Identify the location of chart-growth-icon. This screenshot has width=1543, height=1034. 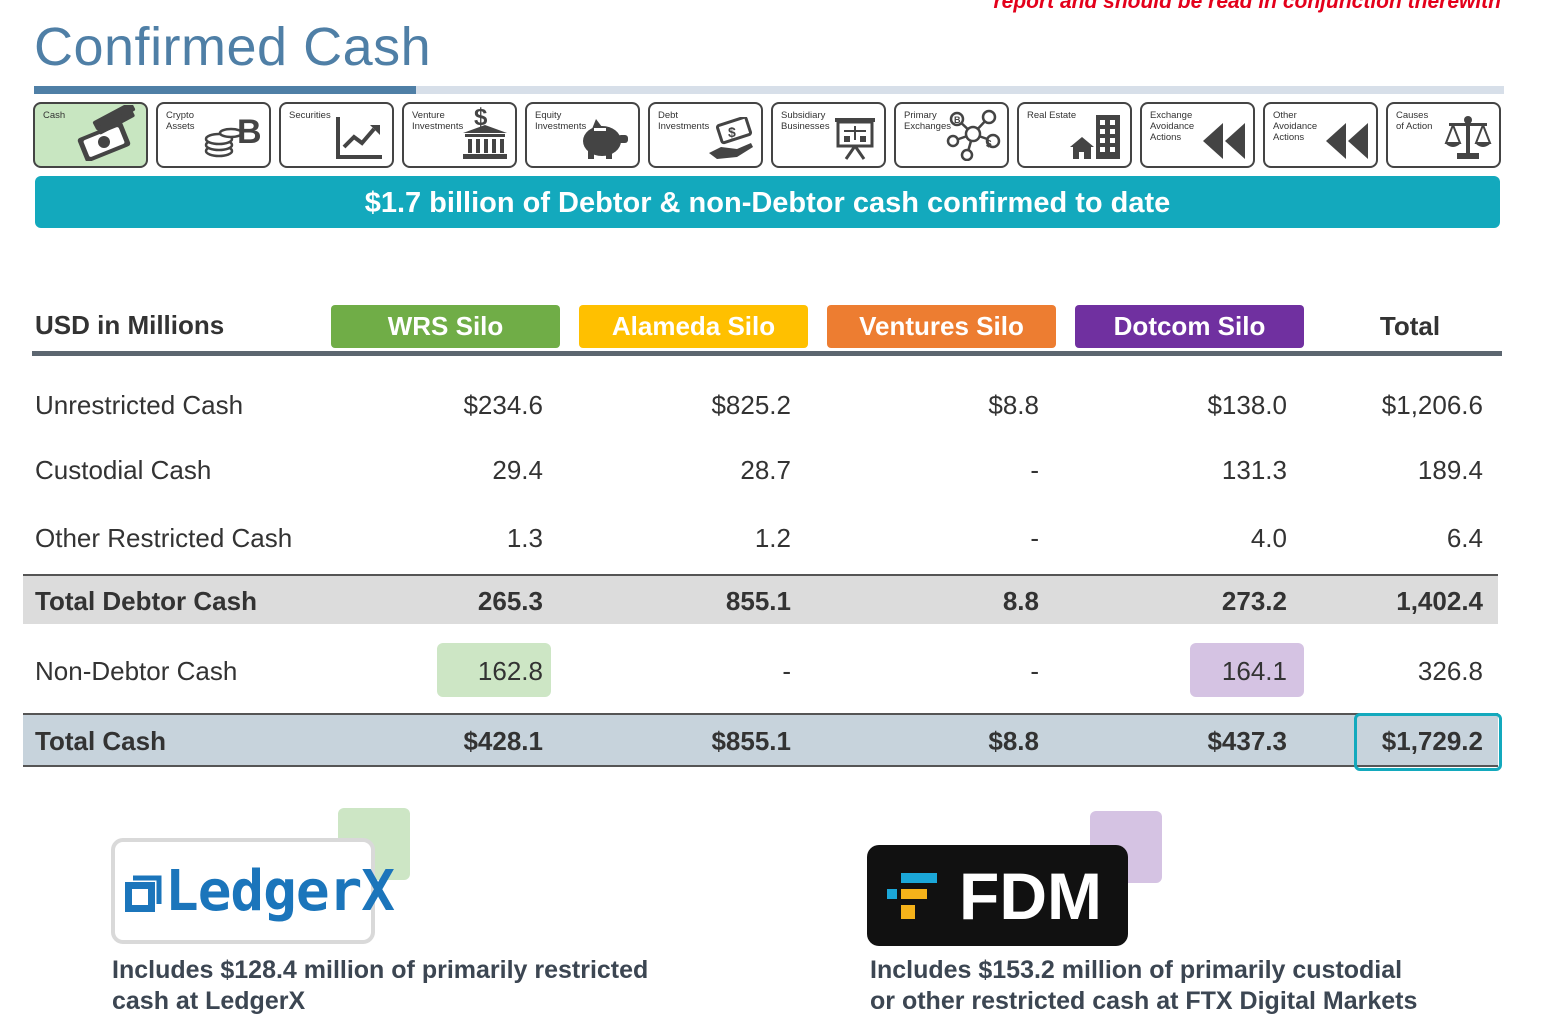
(359, 138).